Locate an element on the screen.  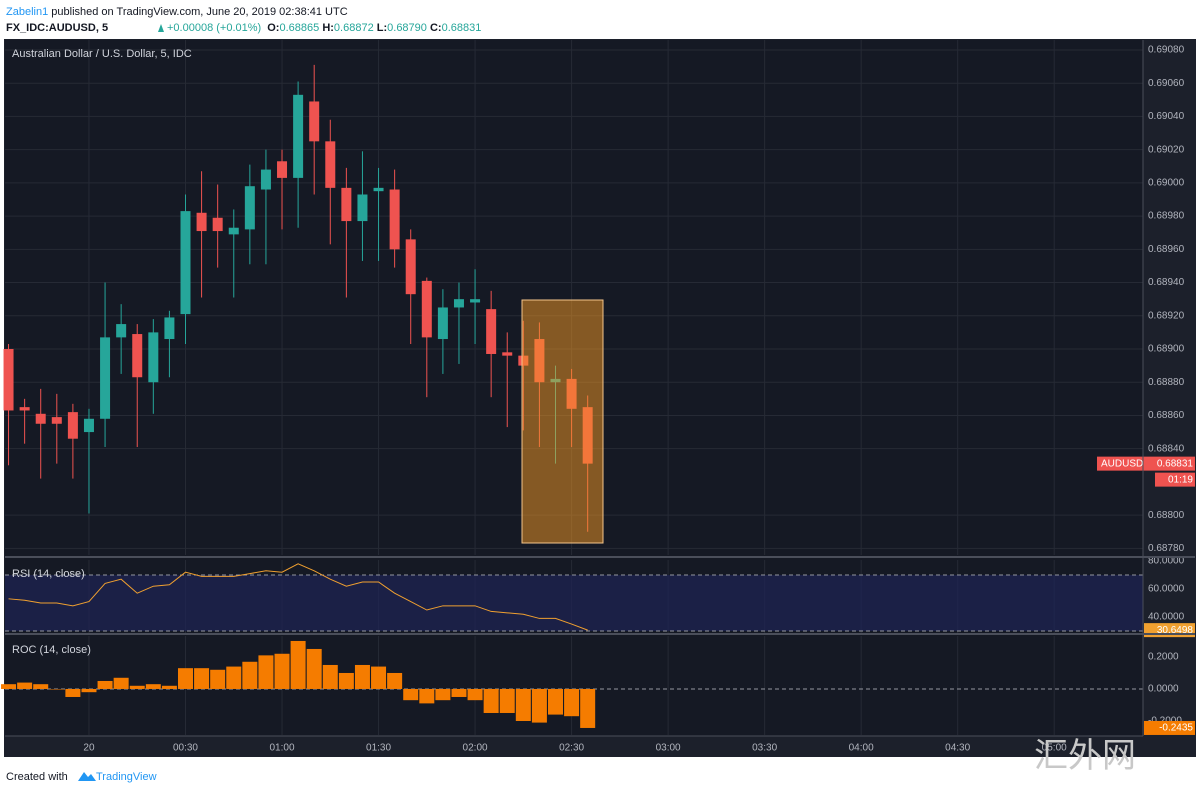
y-tick-label: 0.68800 is located at coordinates (1166, 515).